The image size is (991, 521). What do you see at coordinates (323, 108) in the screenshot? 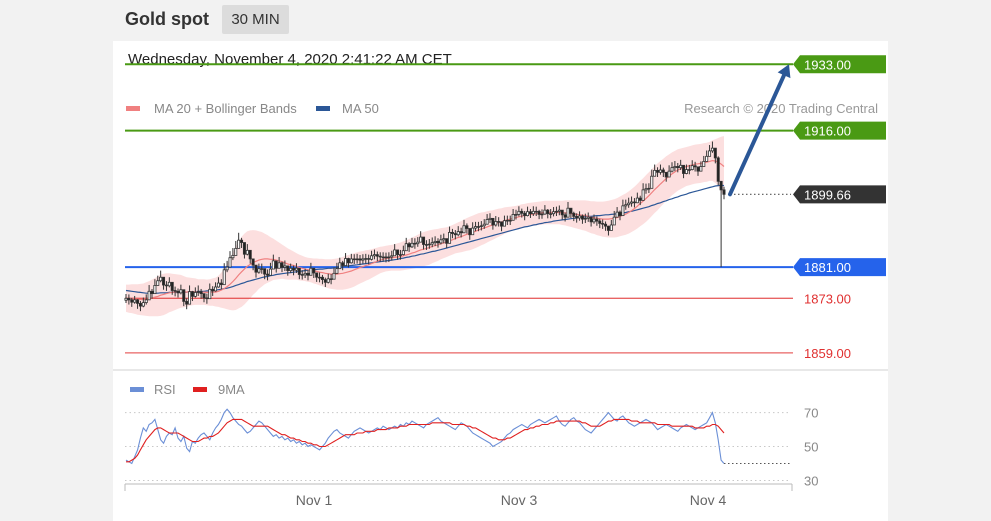
I see `legend-swatch-ma50` at bounding box center [323, 108].